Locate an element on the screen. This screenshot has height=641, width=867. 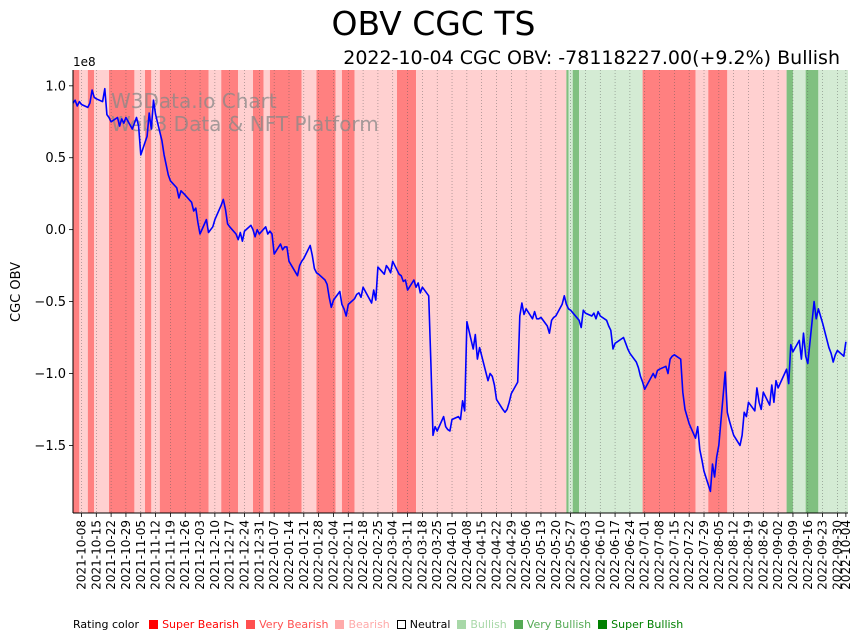
legend-item: Very Bullish is located at coordinates (552, 624).